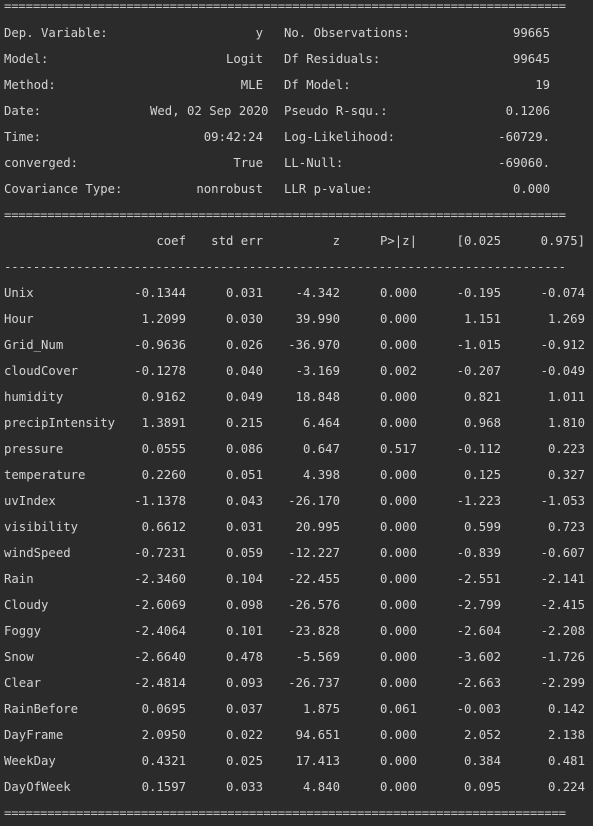  What do you see at coordinates (34, 735) in the screenshot?
I see `variable-name: DayFrame` at bounding box center [34, 735].